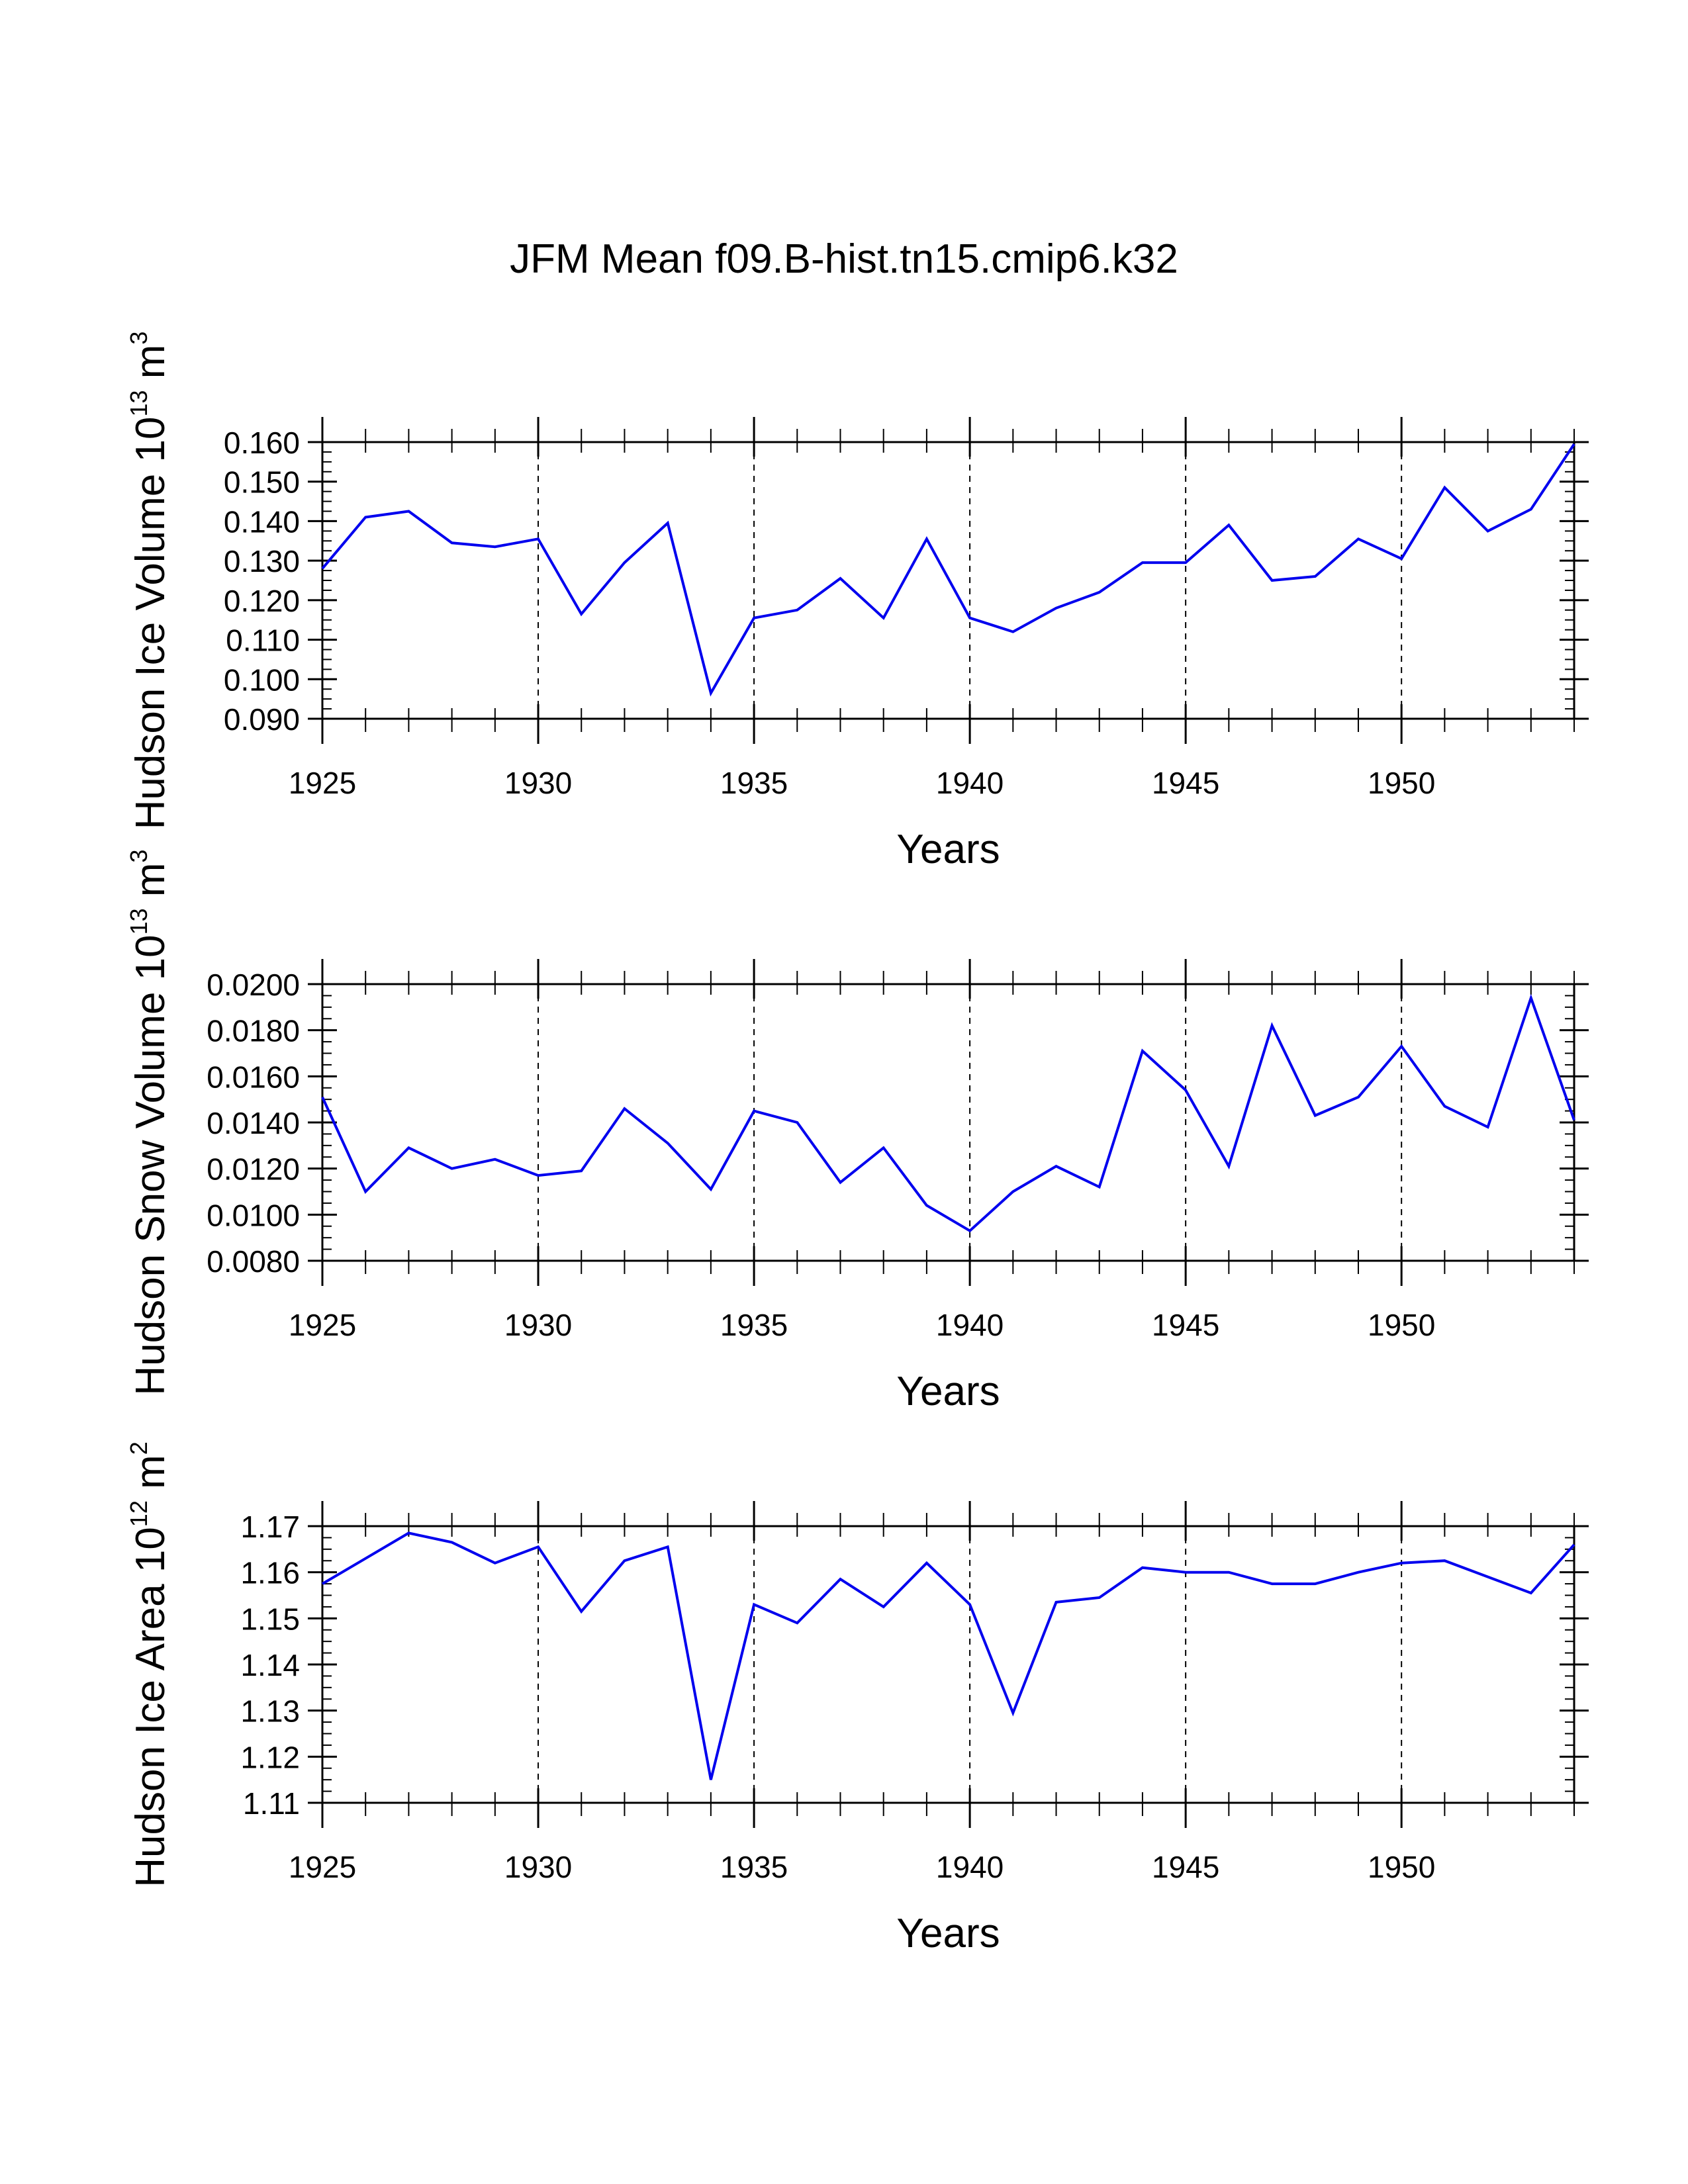  Describe the element at coordinates (270, 1757) in the screenshot. I see `y-tick-label: 1.12` at that location.